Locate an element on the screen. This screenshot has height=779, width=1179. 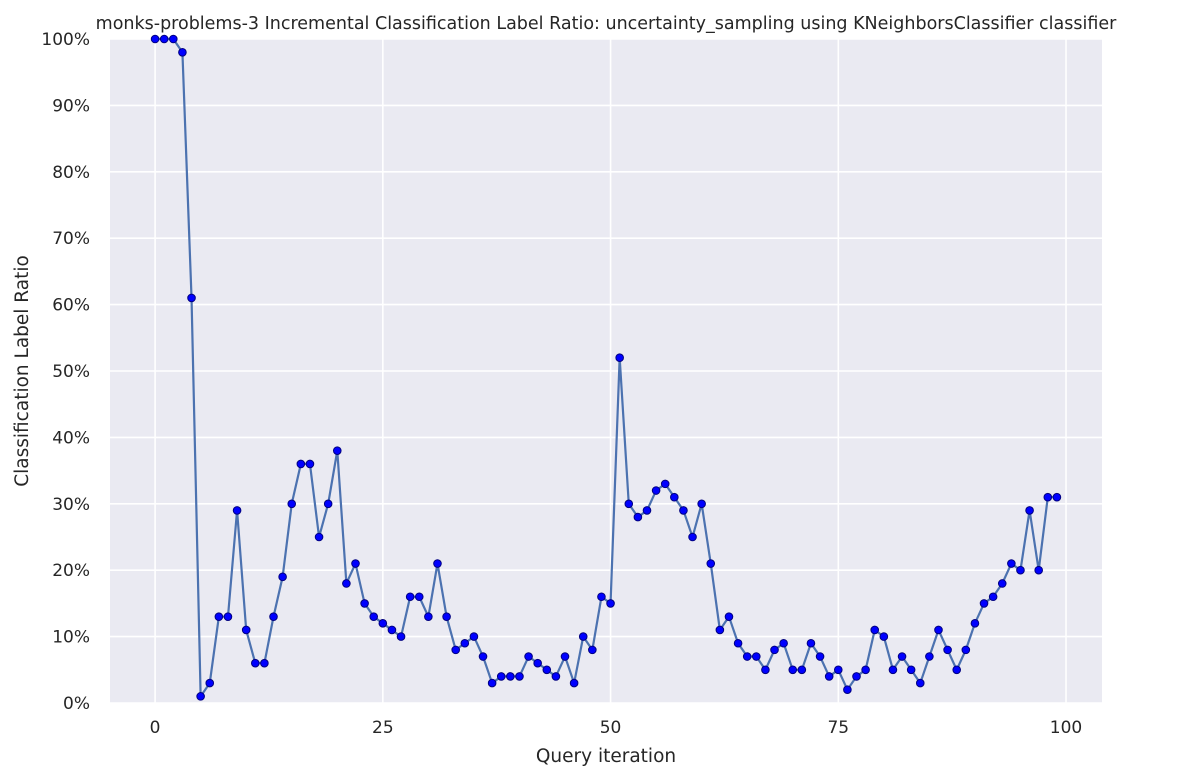
x-tick-label: 25 is located at coordinates (383, 728).